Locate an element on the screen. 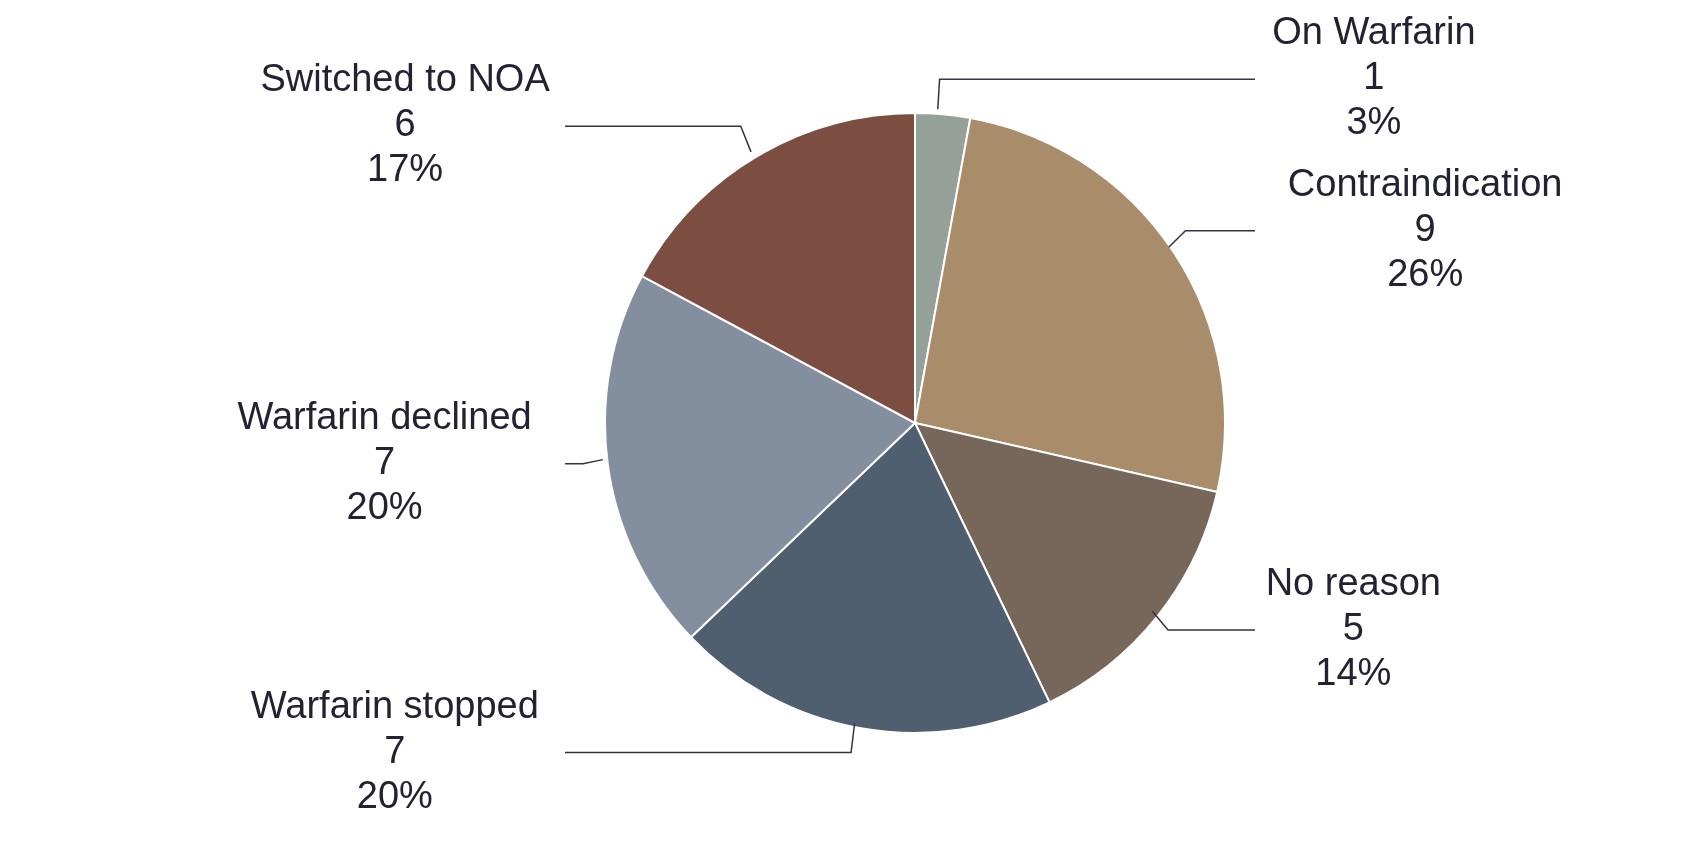 The width and height of the screenshot is (1704, 848). data-label: 1 3% is located at coordinates (1374, 99).